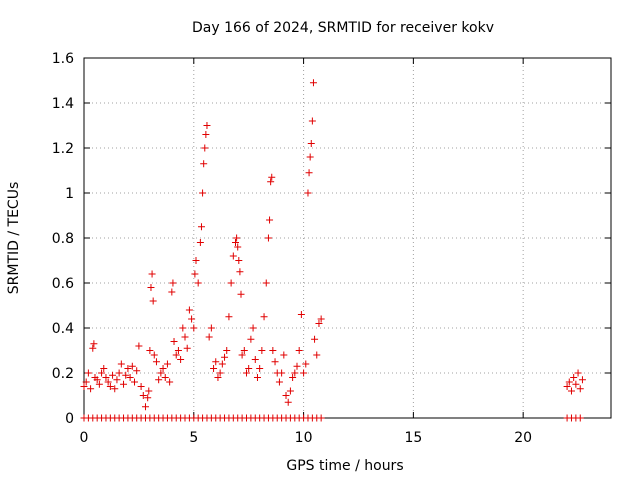  I want to click on x-tick-label: 20, so click(523, 438).